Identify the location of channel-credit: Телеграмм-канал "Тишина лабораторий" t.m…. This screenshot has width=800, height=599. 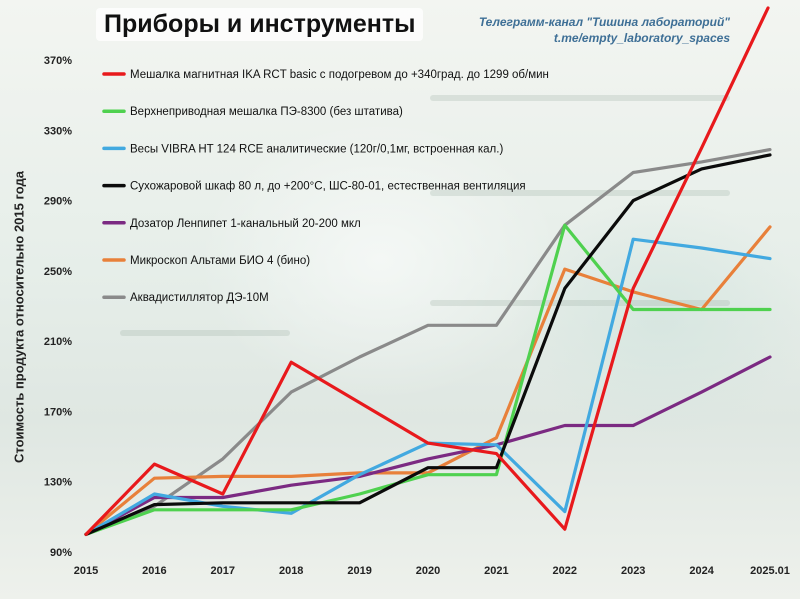
(604, 30).